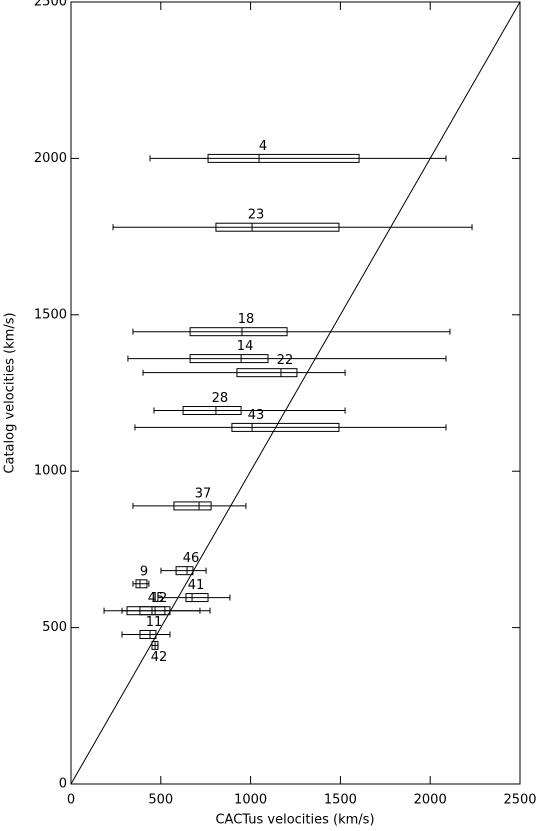 Image resolution: width=539 pixels, height=831 pixels. I want to click on box-label: 23, so click(256, 215).